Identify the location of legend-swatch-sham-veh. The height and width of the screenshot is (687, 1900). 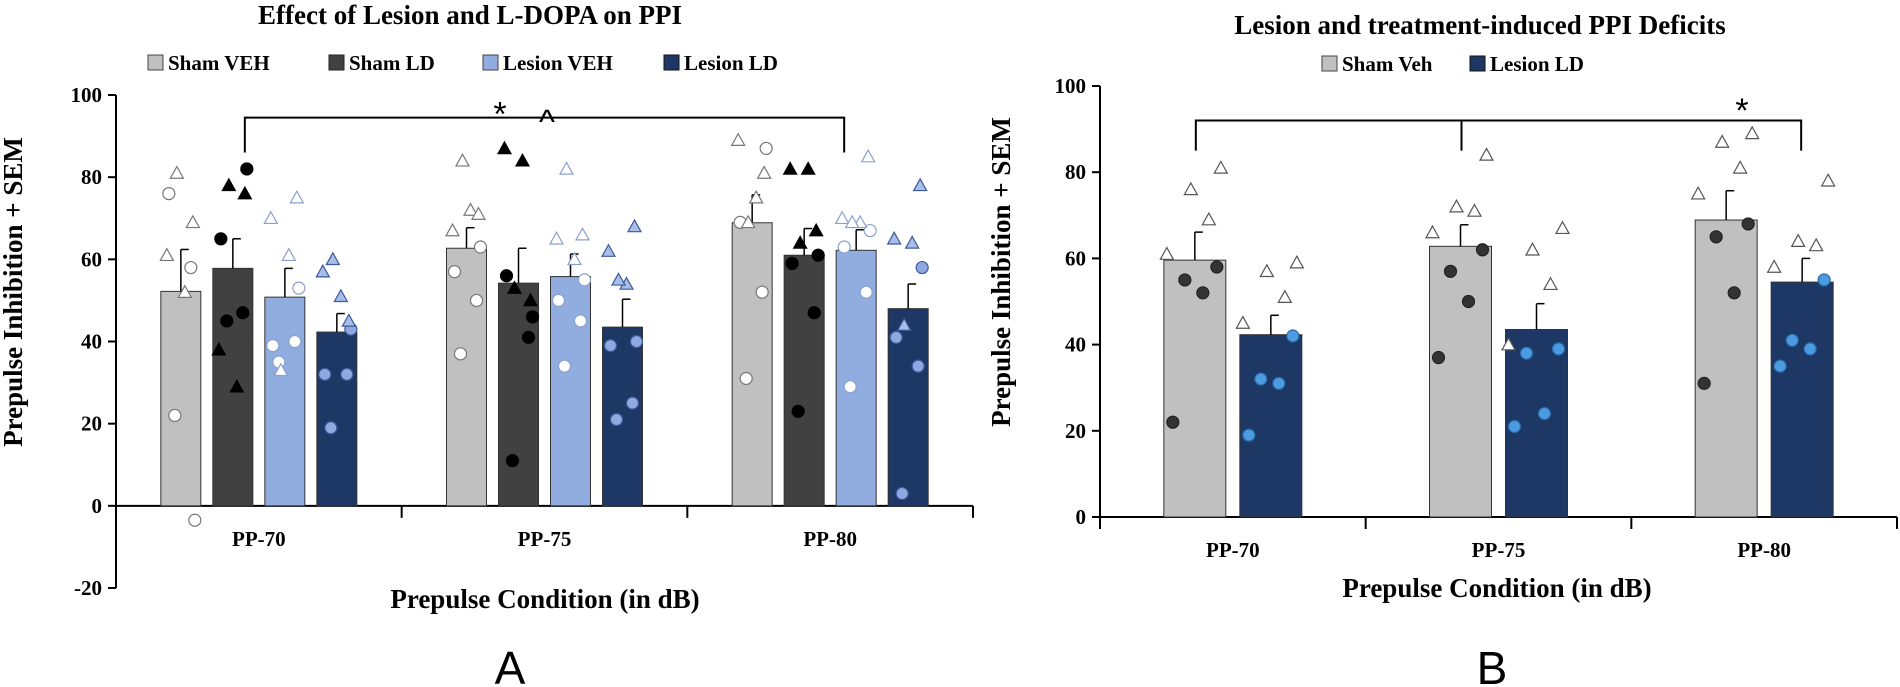
(155, 62).